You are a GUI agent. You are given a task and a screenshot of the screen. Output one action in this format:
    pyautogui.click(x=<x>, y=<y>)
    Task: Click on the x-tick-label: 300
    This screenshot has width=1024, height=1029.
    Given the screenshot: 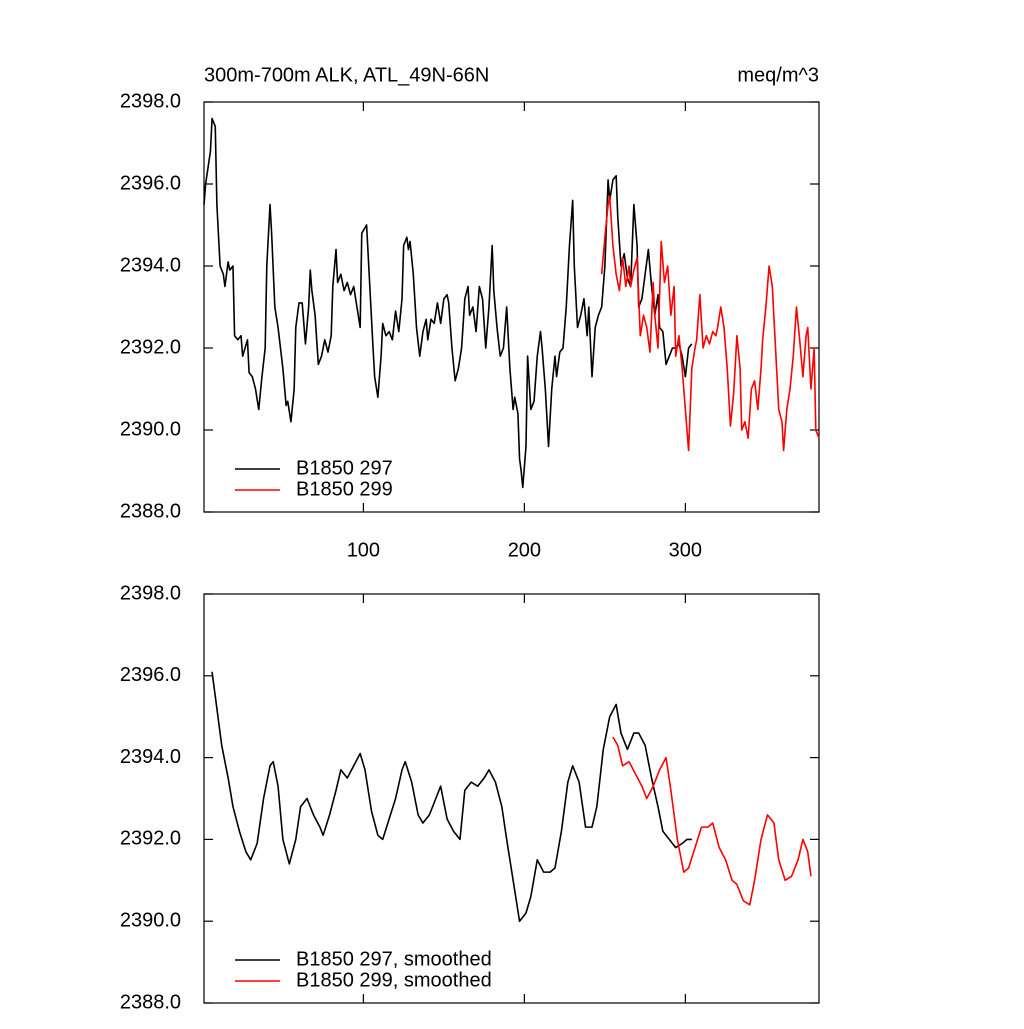 What is the action you would take?
    pyautogui.click(x=685, y=550)
    